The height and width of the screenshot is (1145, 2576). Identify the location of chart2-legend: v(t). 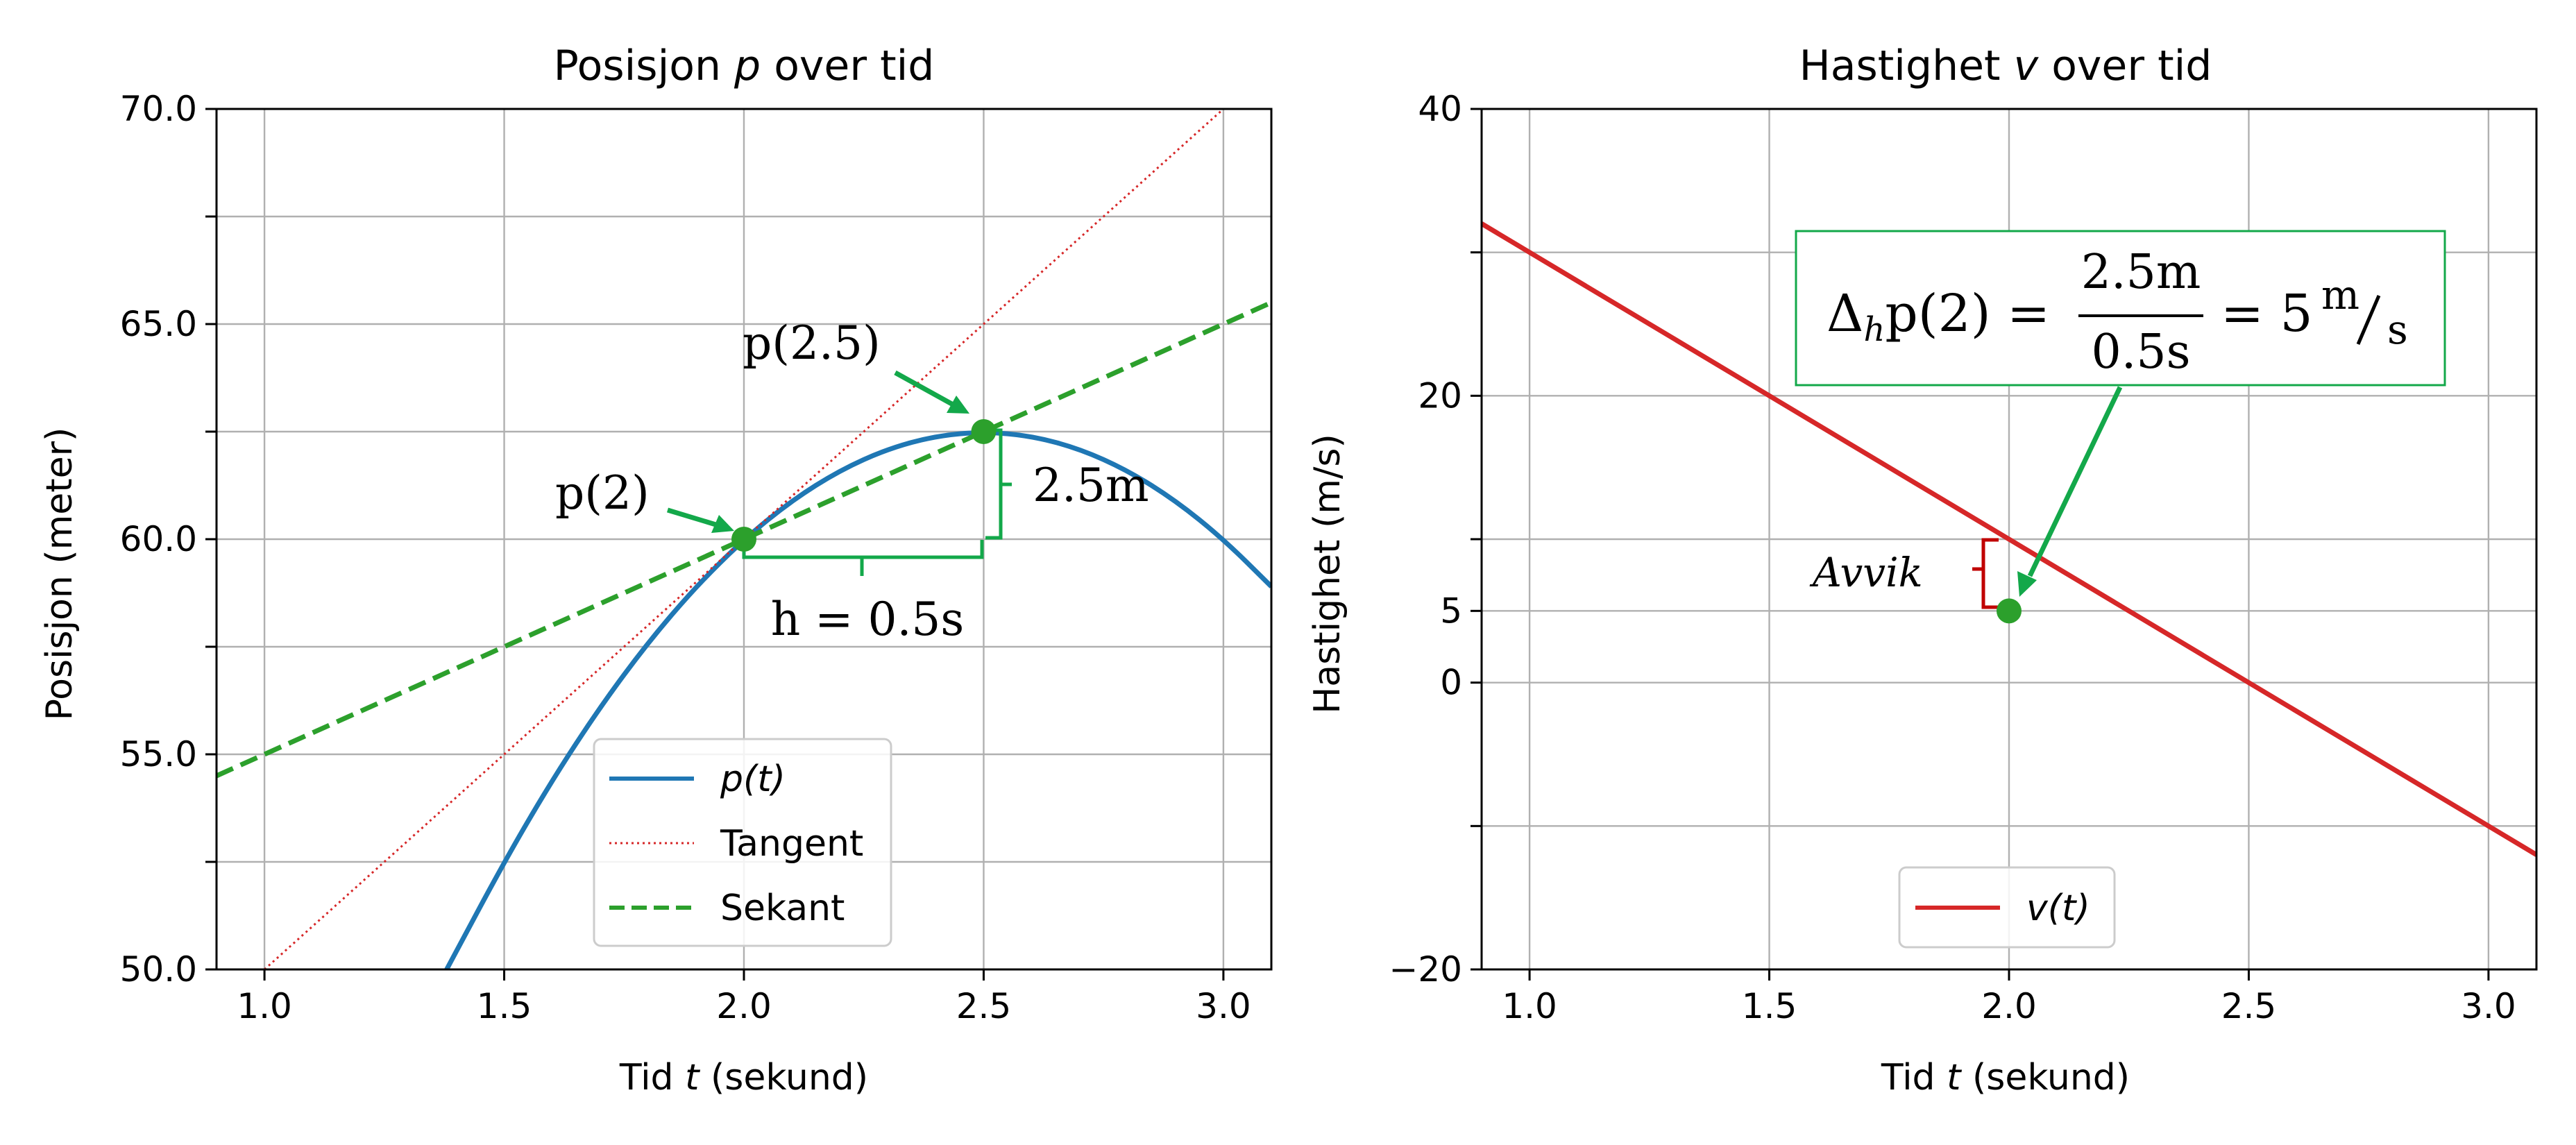
(2007, 907).